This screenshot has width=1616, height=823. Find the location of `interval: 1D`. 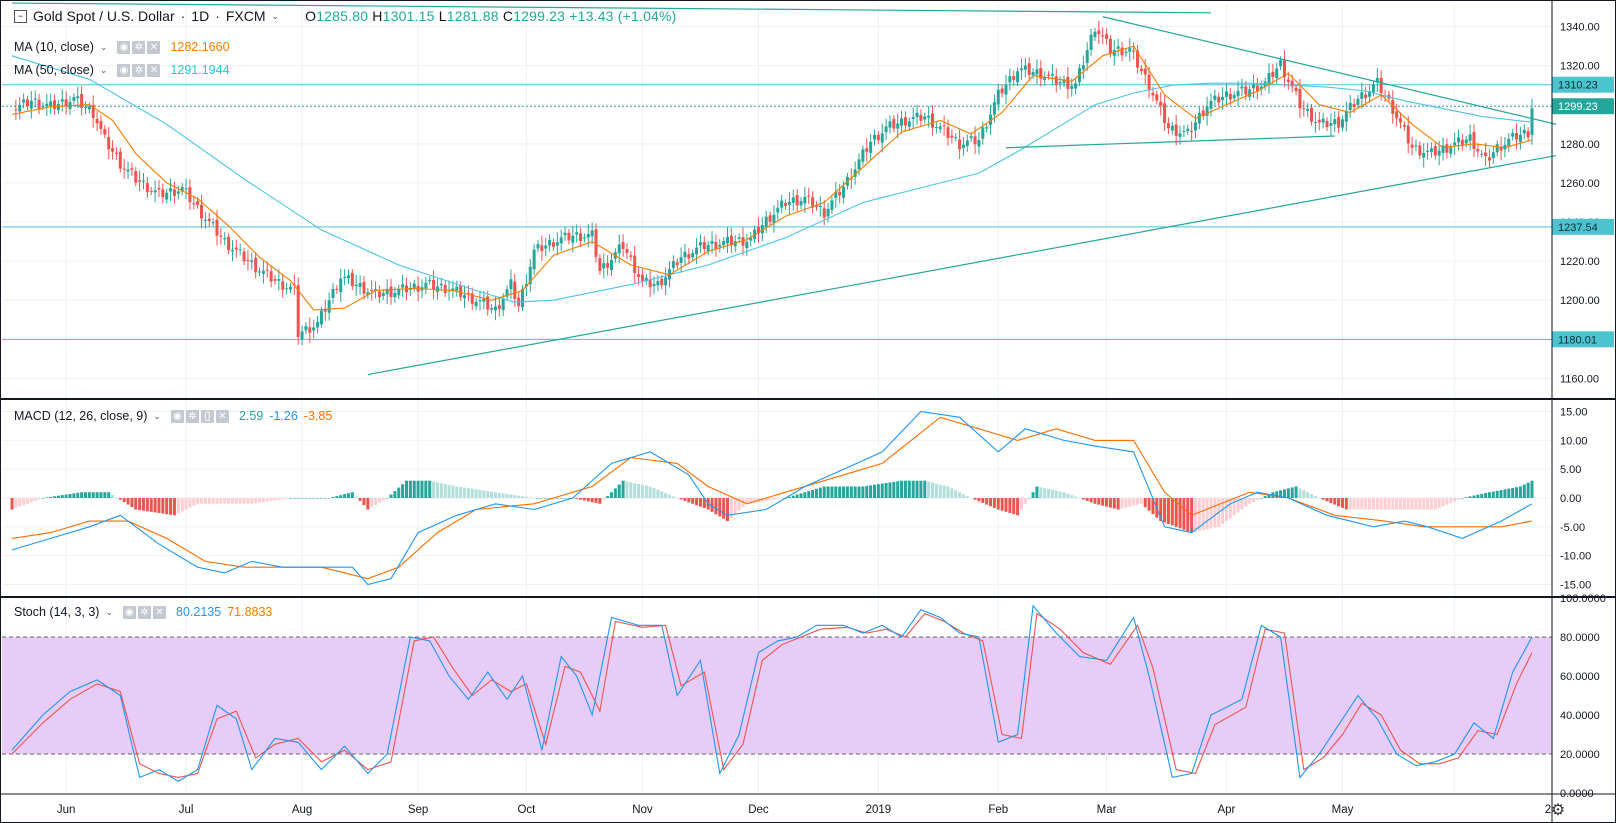

interval: 1D is located at coordinates (200, 16).